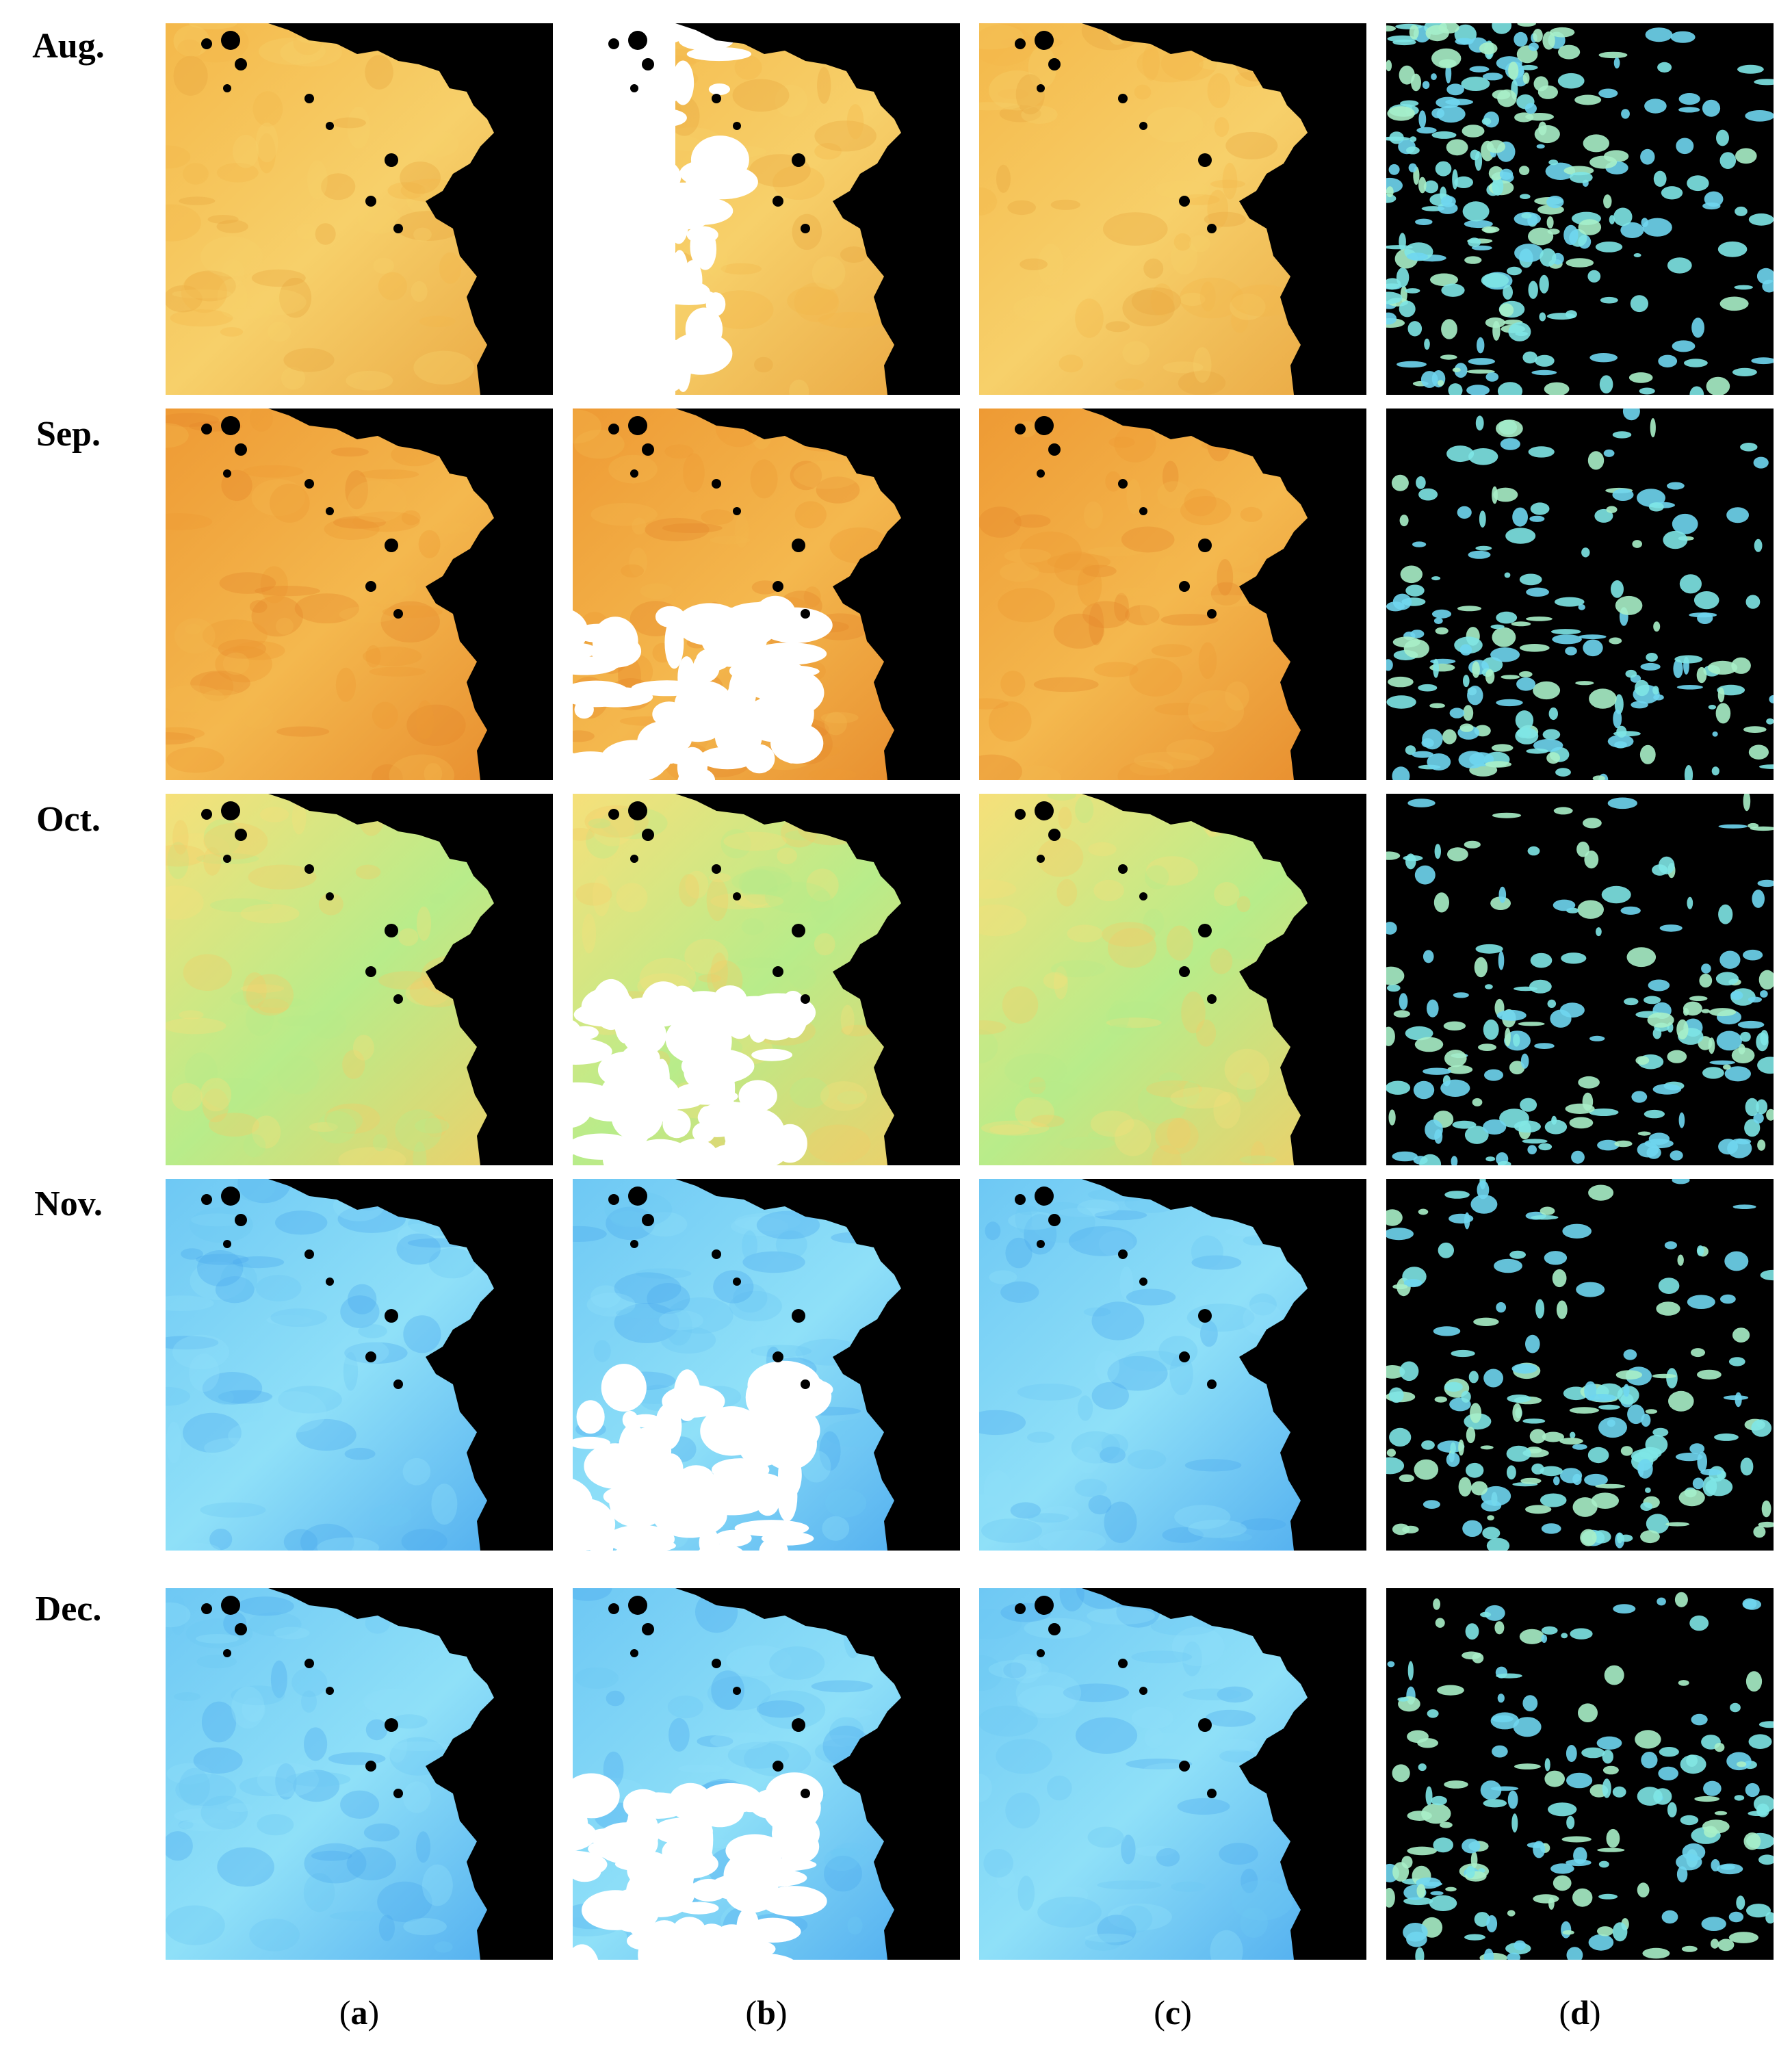  I want to click on row-label-aug: Aug., so click(68, 46).